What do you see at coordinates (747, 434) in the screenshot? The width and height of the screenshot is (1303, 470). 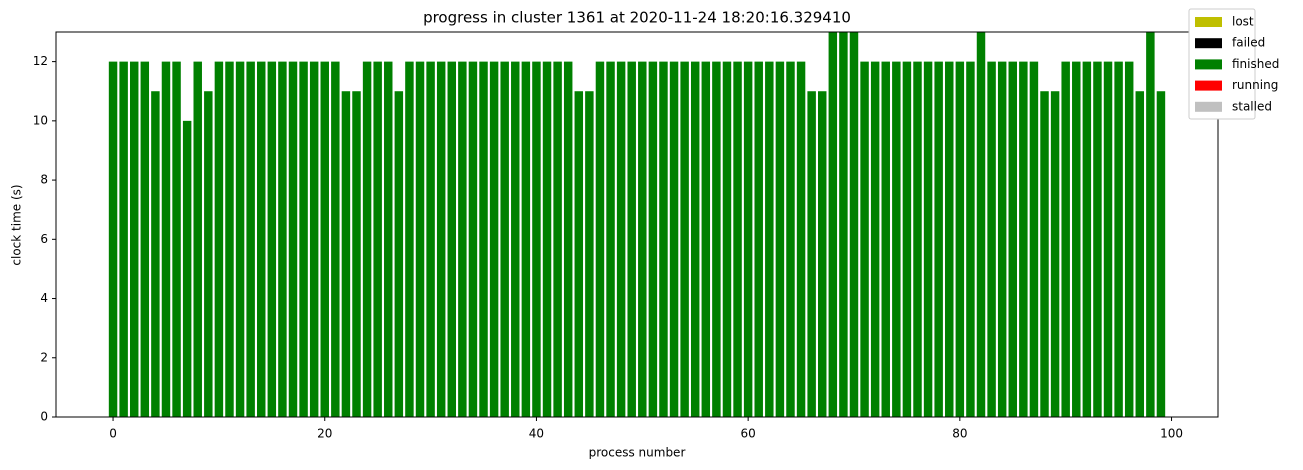 I see `x-tick-label: 60` at bounding box center [747, 434].